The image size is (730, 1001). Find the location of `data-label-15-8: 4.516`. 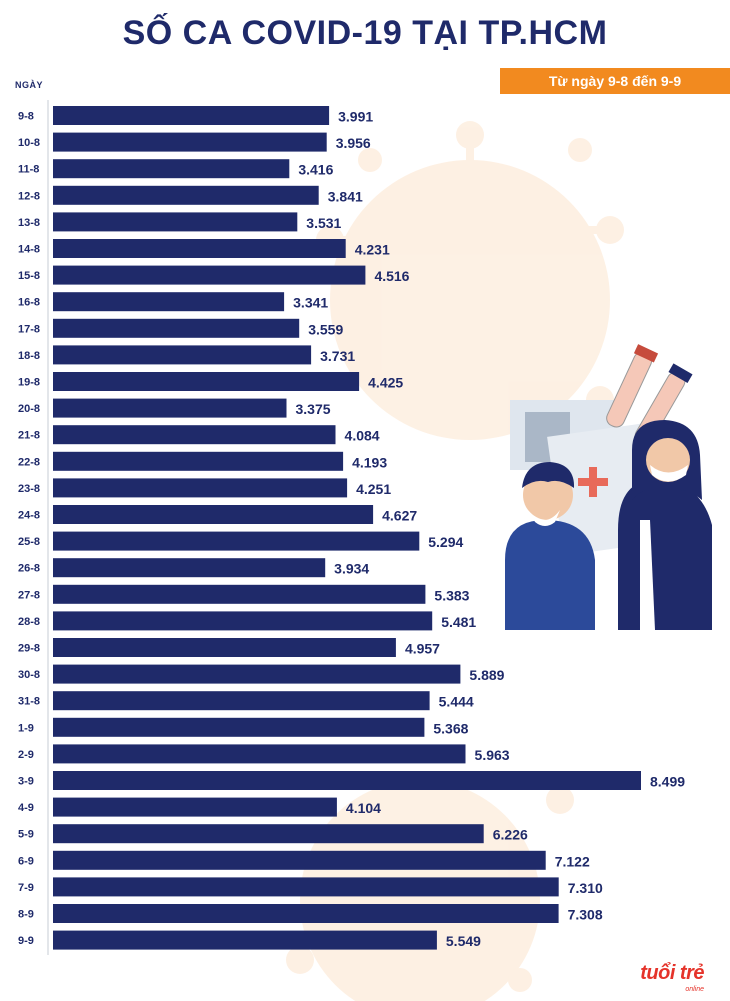

data-label-15-8: 4.516 is located at coordinates (391, 276).